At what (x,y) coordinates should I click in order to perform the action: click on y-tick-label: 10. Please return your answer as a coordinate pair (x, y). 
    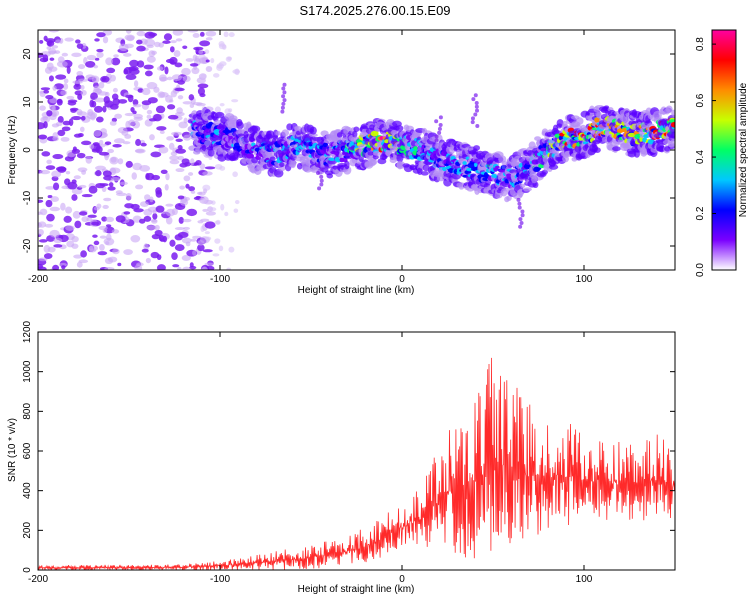
    Looking at the image, I should click on (27, 102).